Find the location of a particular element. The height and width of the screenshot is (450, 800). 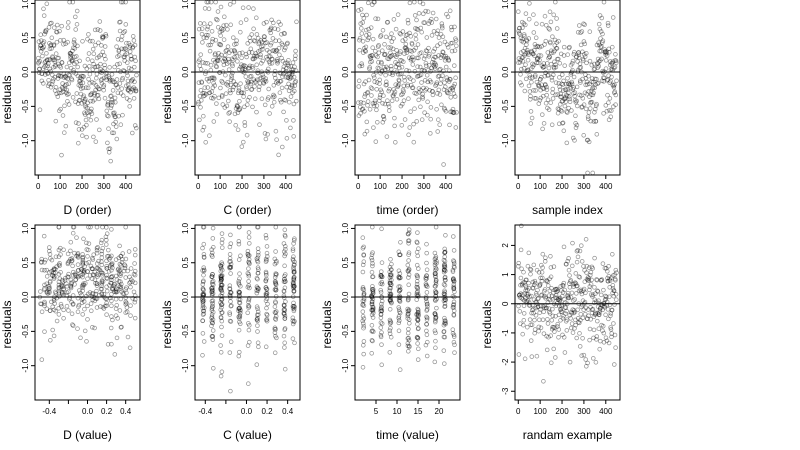

x-tick-label: 400 is located at coordinates (286, 186).